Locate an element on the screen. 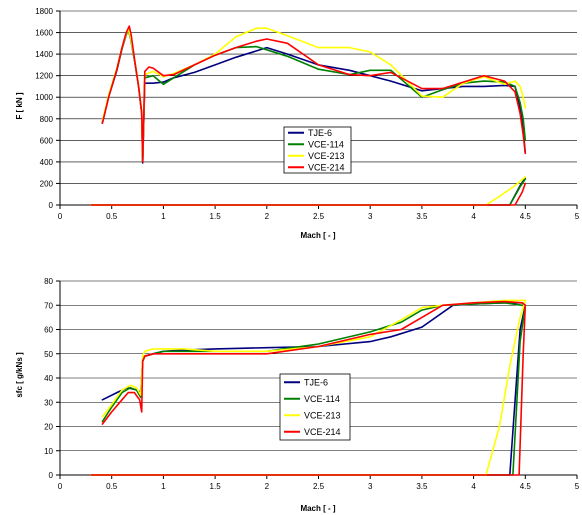 The image size is (582, 515). thrust-x-tick-label: 1 is located at coordinates (163, 216).